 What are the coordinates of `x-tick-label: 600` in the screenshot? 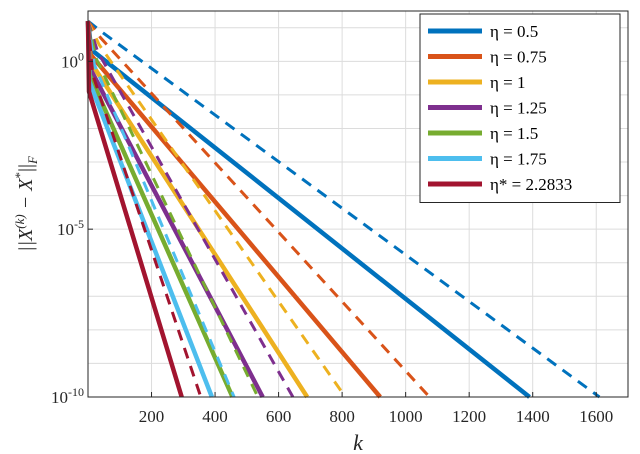 It's located at (279, 416).